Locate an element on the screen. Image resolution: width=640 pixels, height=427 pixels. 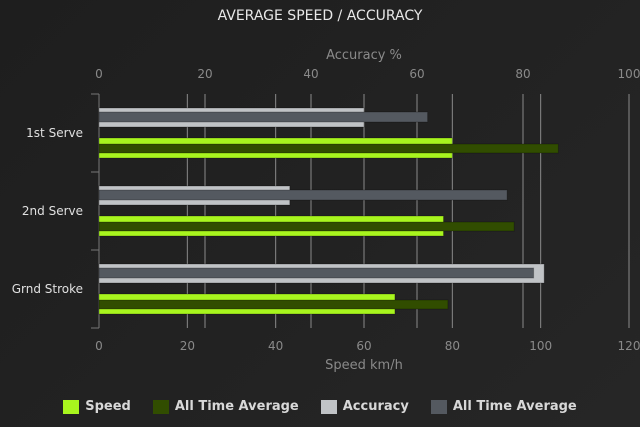
bottom-tick-label: 60 is located at coordinates (363, 346).